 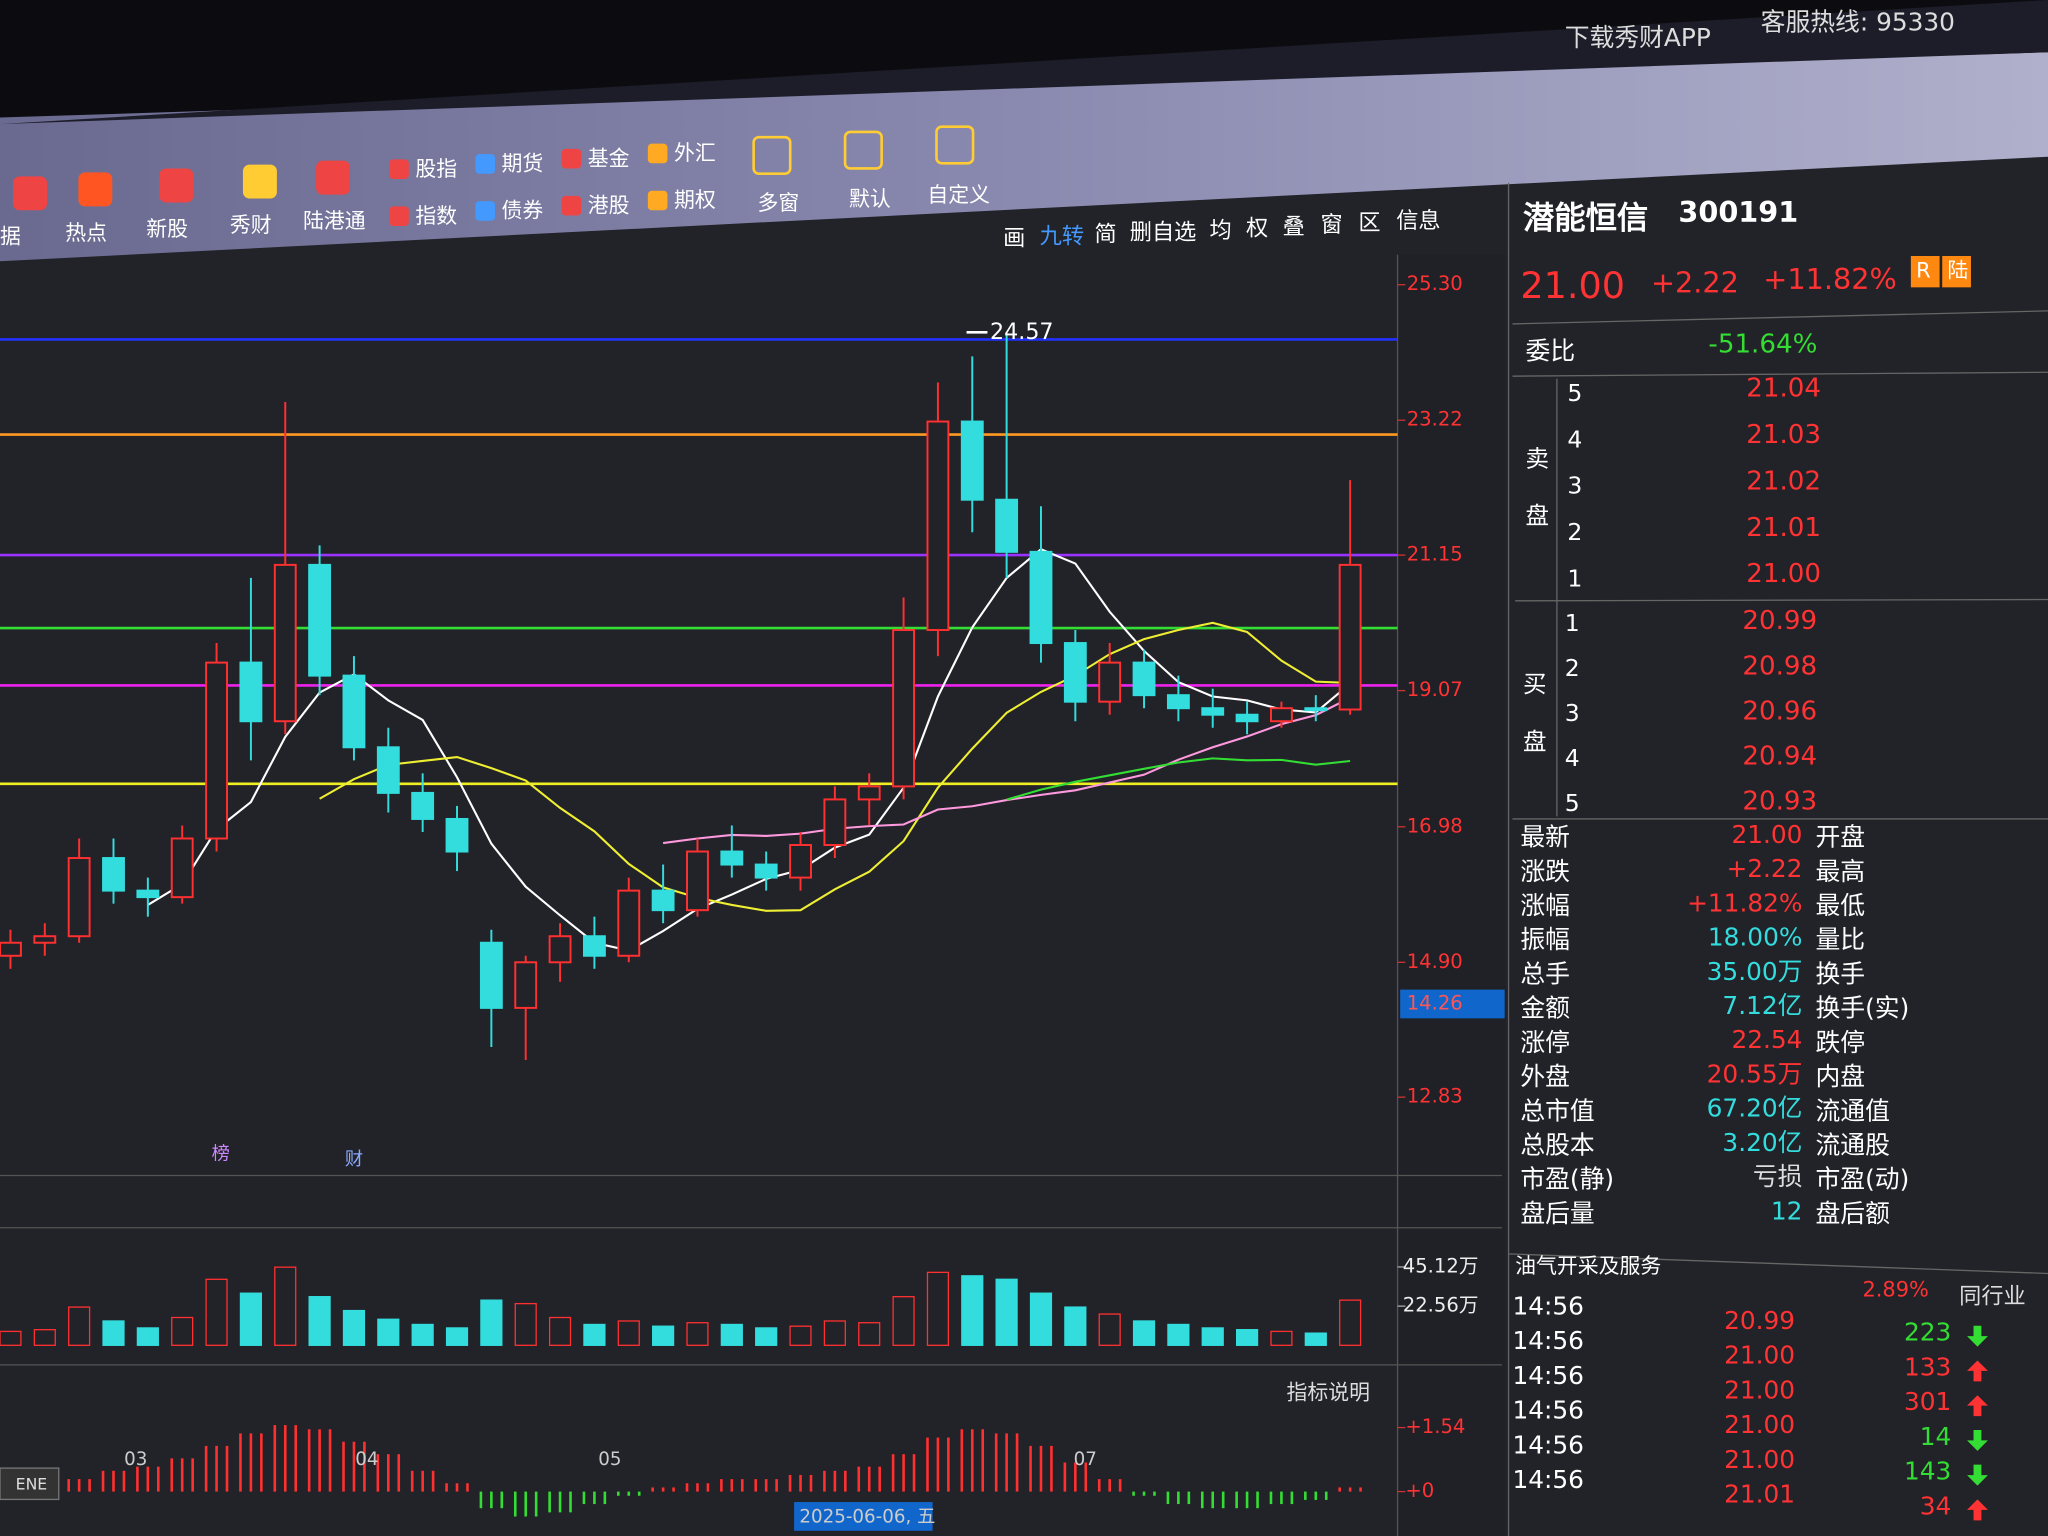 What do you see at coordinates (1220, 231) in the screenshot?
I see `chart-tool: 均` at bounding box center [1220, 231].